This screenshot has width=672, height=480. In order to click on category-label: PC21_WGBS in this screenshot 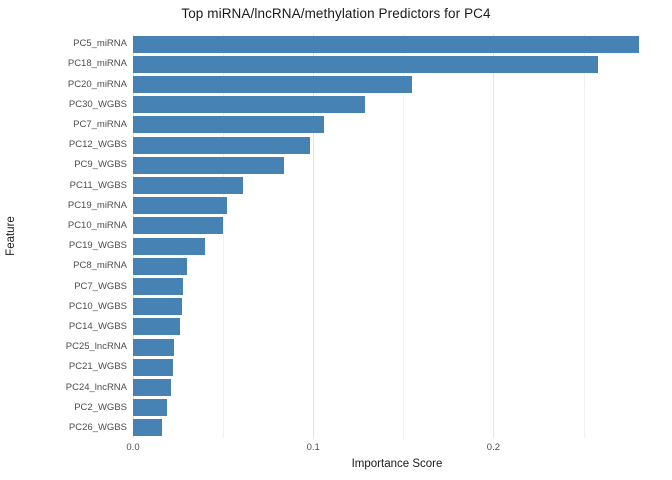, I will do `click(97, 367)`.